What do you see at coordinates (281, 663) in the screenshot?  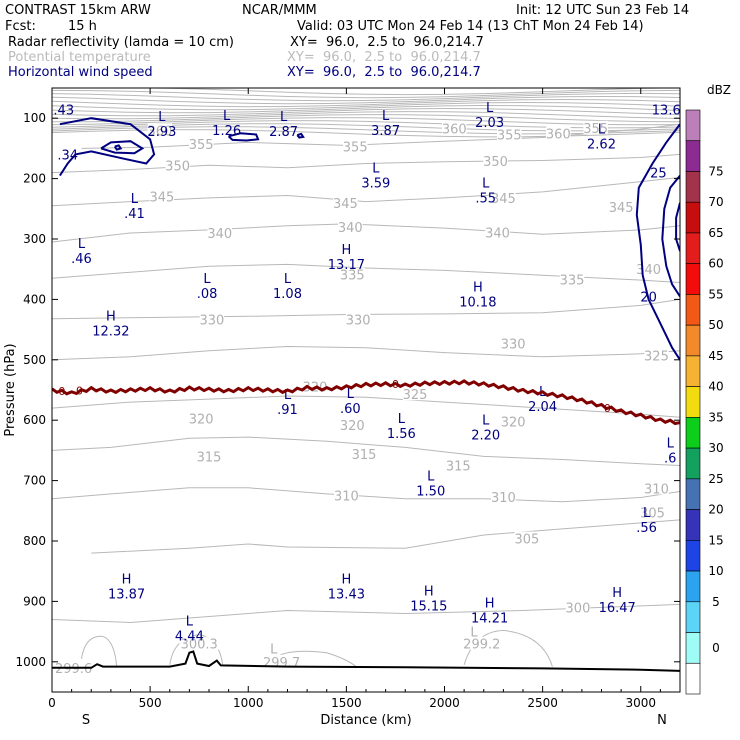 I see `theta-label: 299.7` at bounding box center [281, 663].